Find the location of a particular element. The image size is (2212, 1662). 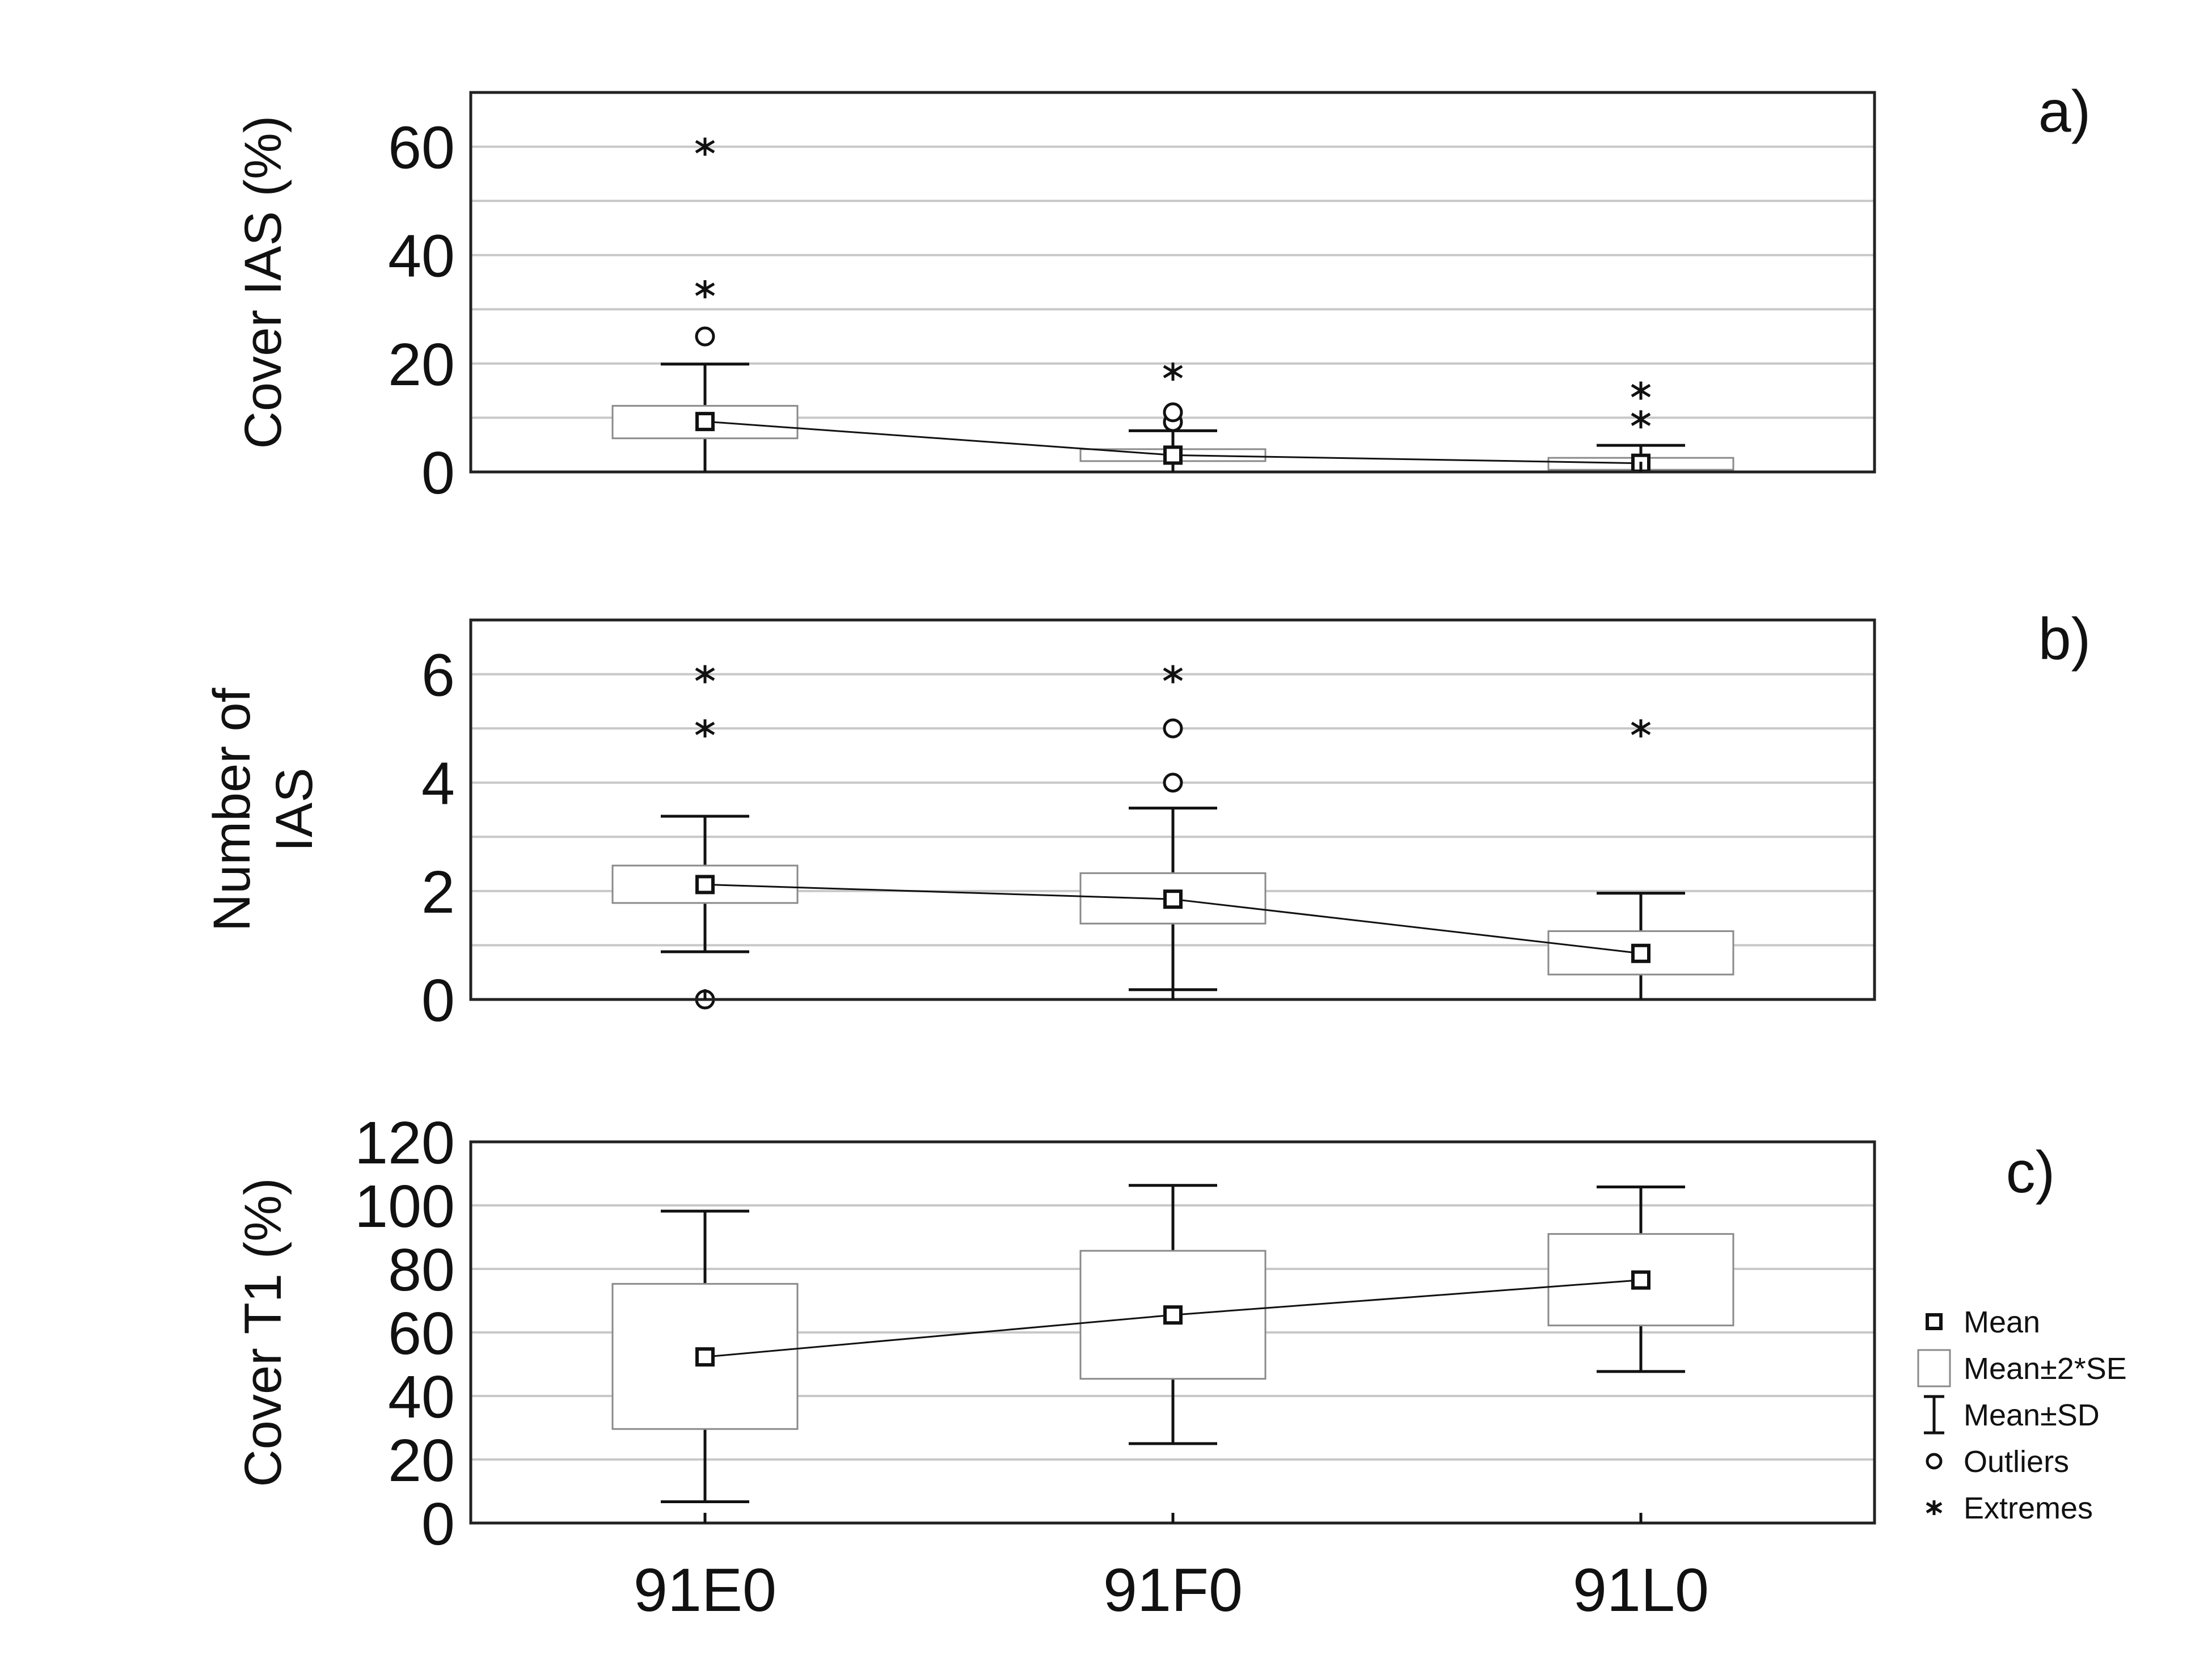

y-tick-label: 80 is located at coordinates (421, 1270).